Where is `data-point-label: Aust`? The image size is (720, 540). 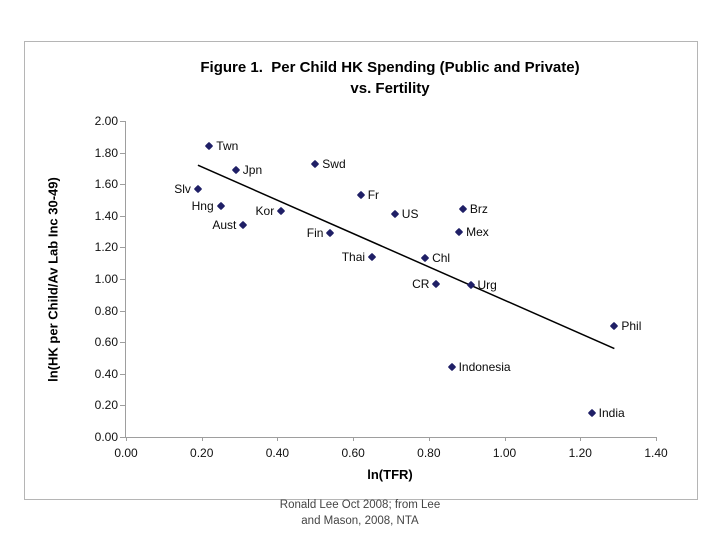
data-point-label: Aust is located at coordinates (224, 225).